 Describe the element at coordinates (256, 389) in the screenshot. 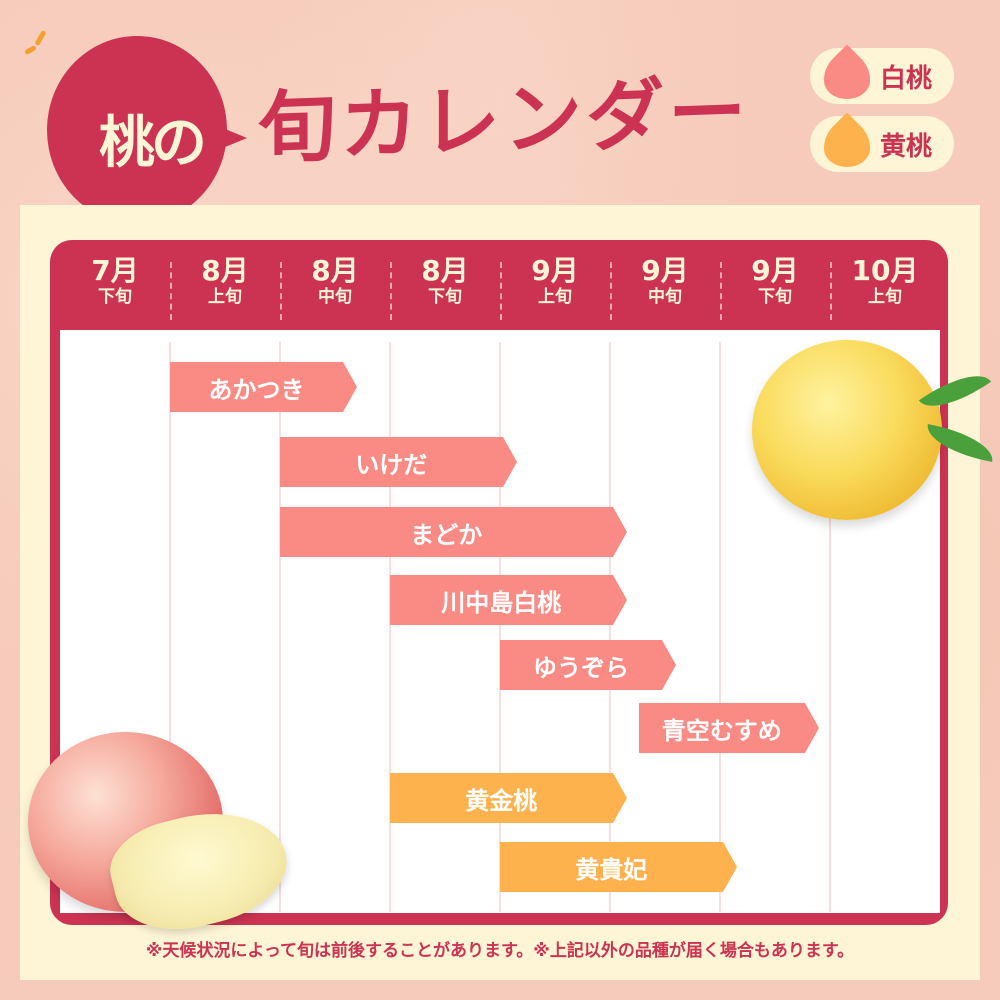

I see `variety-label: あかつき` at that location.